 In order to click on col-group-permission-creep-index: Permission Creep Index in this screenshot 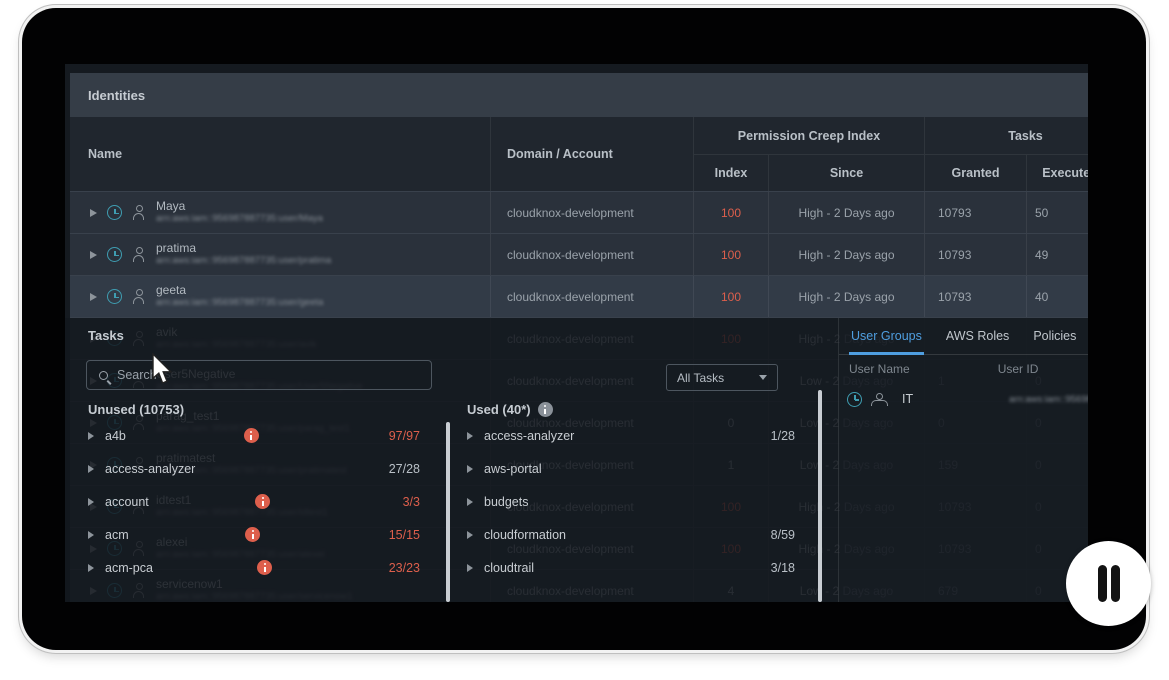, I will do `click(808, 136)`.